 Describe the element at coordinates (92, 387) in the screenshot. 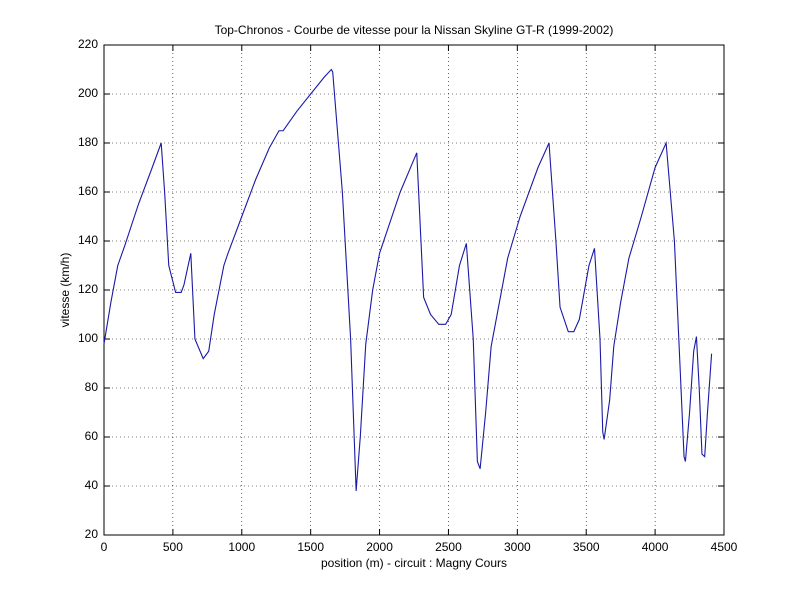

I see `y-tick-label: 80` at that location.